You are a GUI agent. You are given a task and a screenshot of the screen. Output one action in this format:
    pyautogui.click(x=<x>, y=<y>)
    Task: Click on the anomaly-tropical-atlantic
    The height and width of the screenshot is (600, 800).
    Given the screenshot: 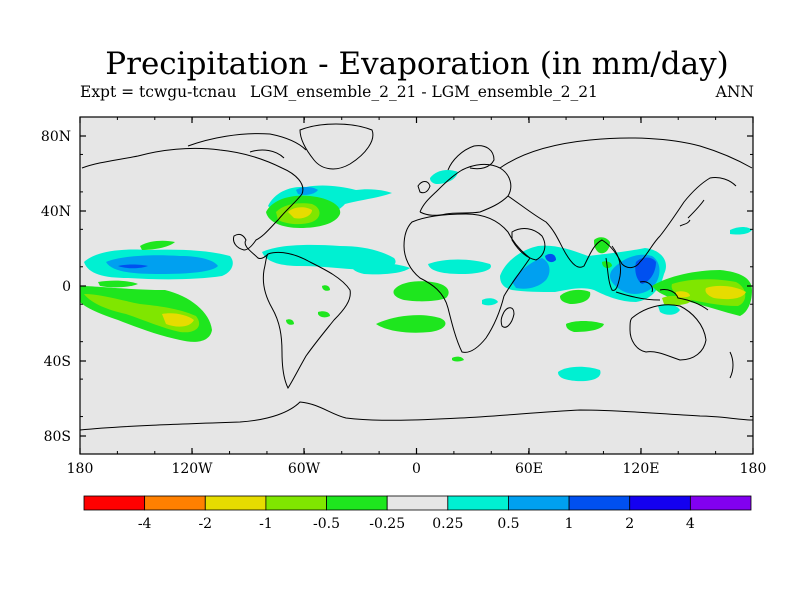 What is the action you would take?
    pyautogui.click(x=421, y=291)
    